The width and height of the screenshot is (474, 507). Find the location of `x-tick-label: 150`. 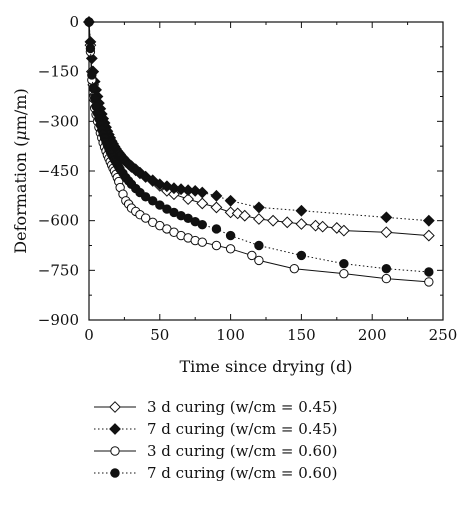

x-tick-label: 150 is located at coordinates (301, 335).